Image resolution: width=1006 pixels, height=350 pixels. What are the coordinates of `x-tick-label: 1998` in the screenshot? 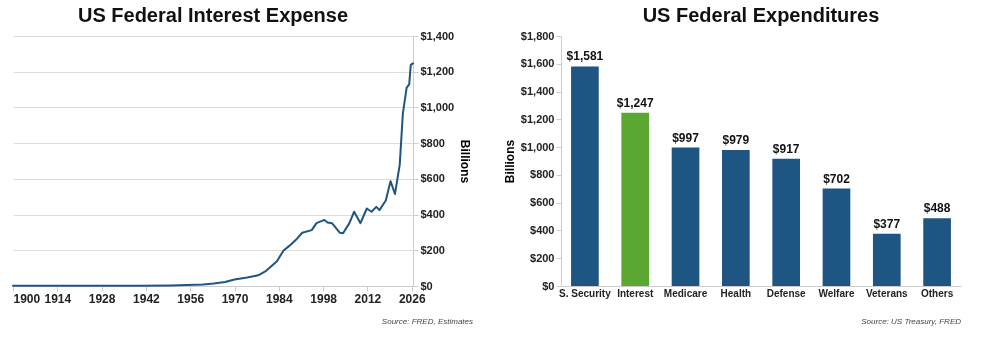 It's located at (324, 298).